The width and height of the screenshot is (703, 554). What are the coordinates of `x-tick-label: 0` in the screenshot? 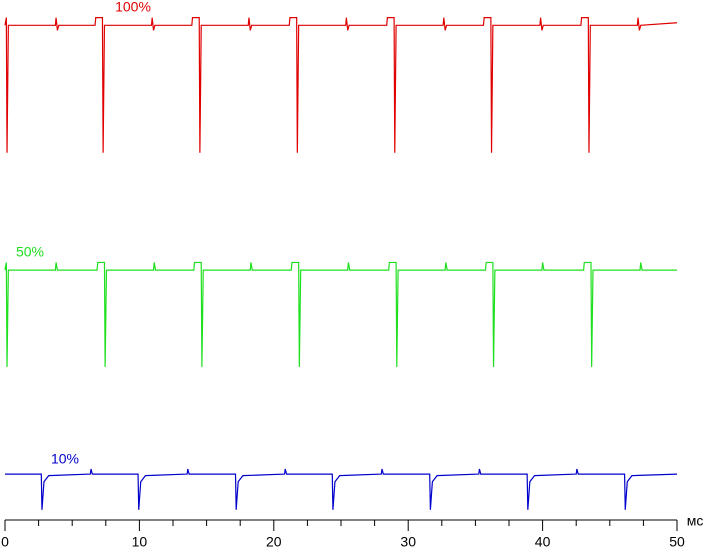 It's located at (5, 541).